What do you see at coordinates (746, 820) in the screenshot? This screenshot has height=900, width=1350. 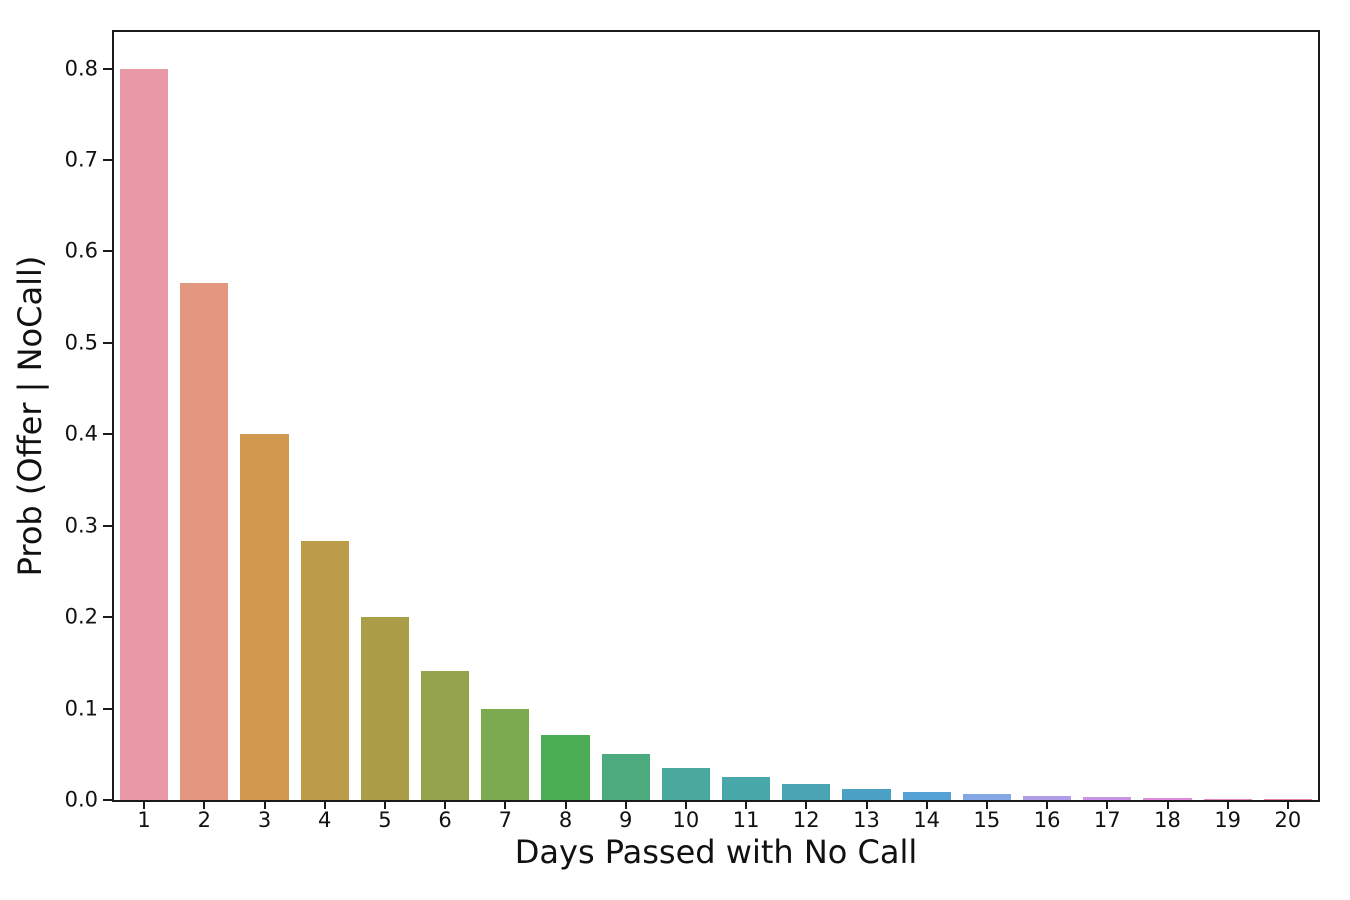 I see `x-tick-label-11: 11` at bounding box center [746, 820].